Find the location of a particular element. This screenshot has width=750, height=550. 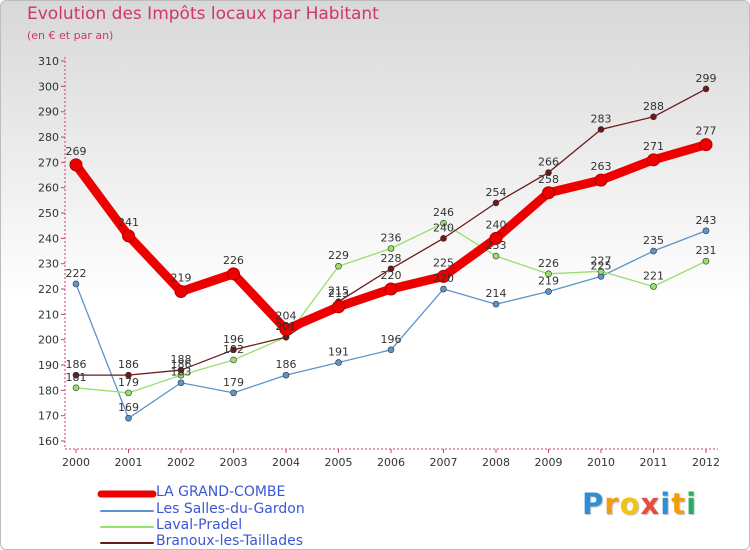

x-tick-label: 2001 is located at coordinates (129, 462).